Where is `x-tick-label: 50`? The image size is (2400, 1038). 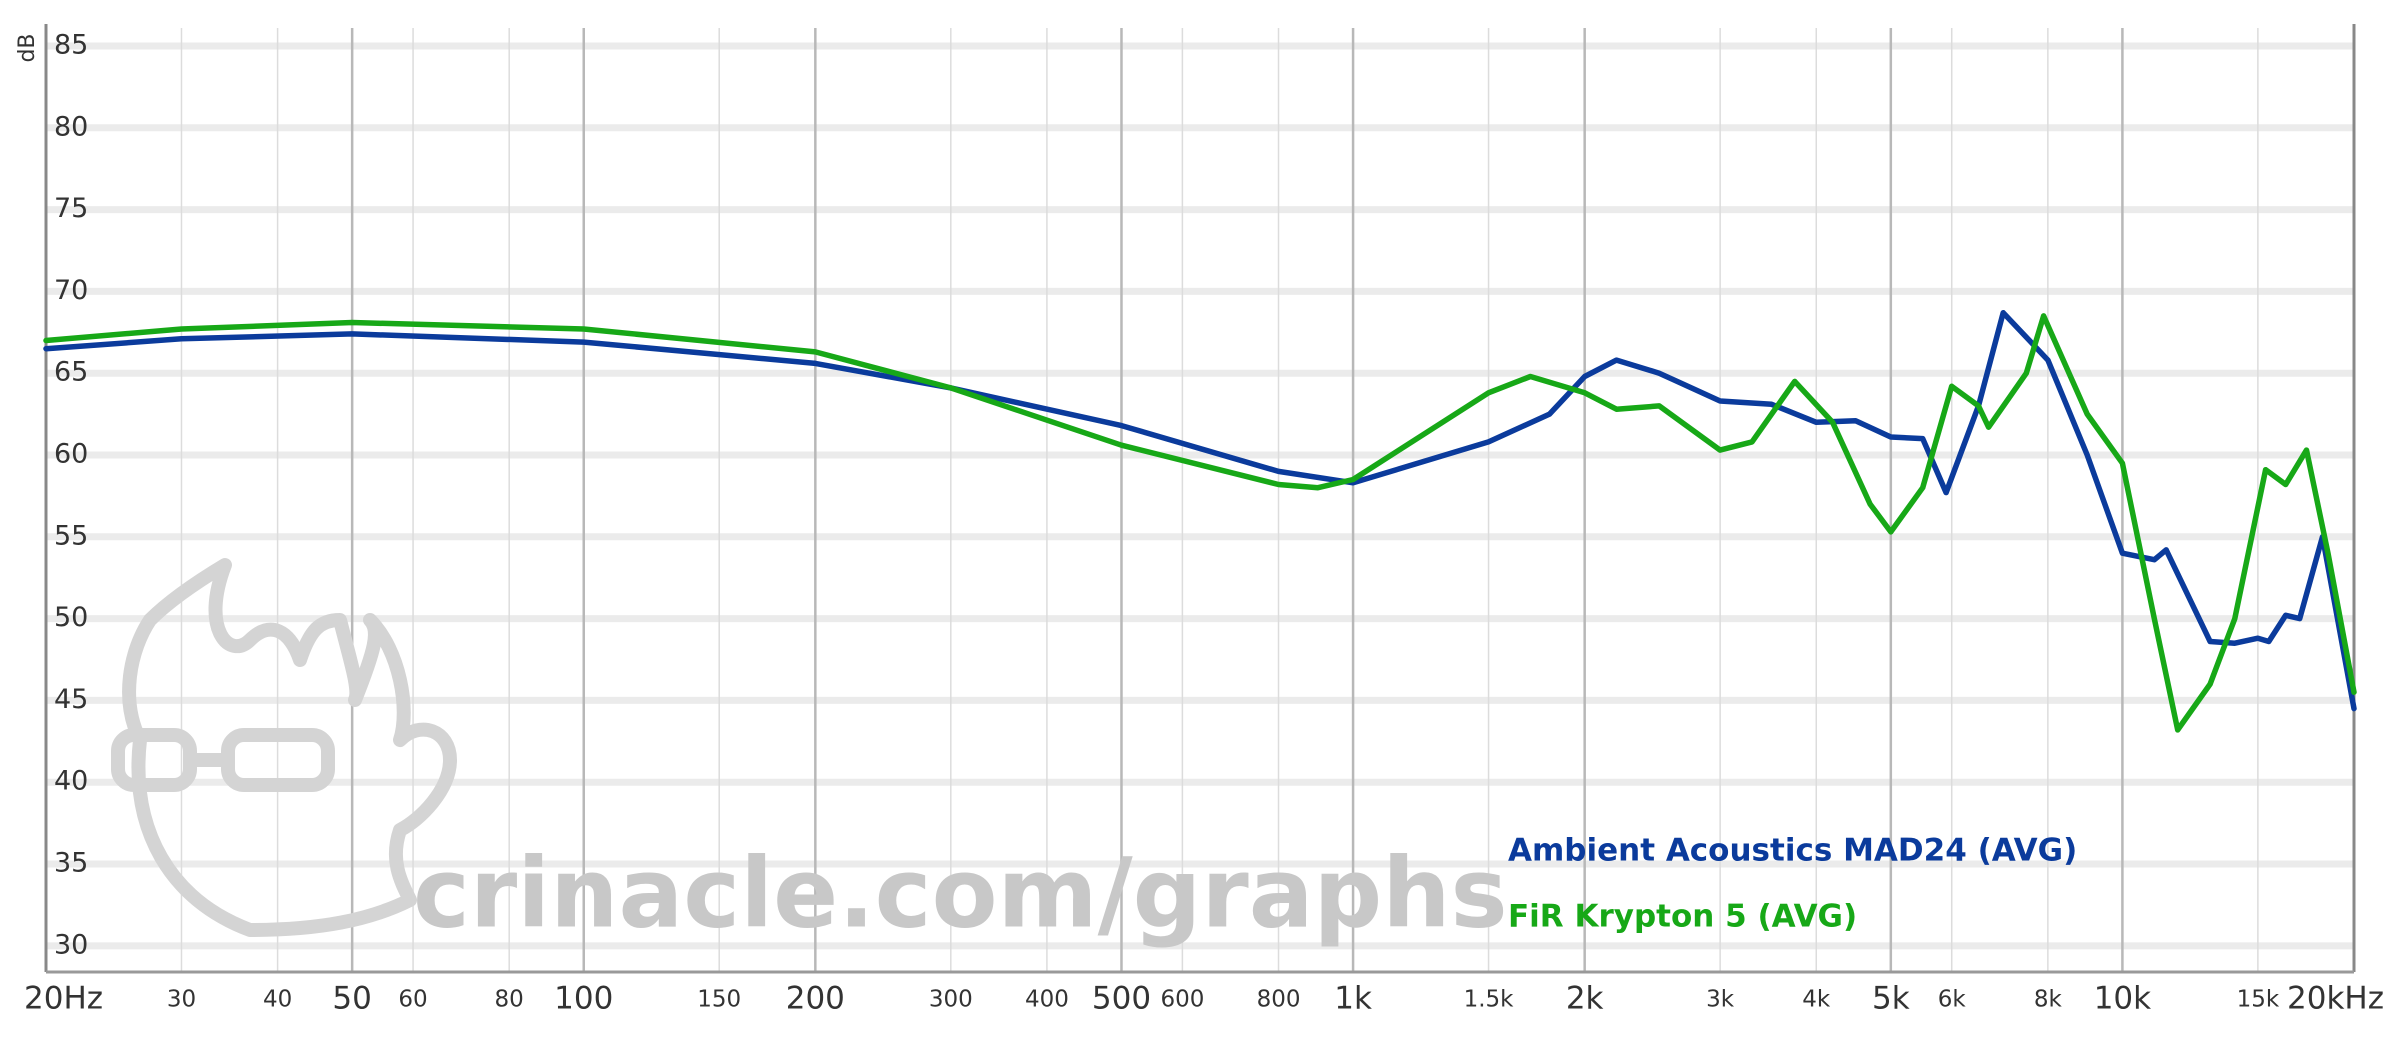 x-tick-label: 50 is located at coordinates (351, 999).